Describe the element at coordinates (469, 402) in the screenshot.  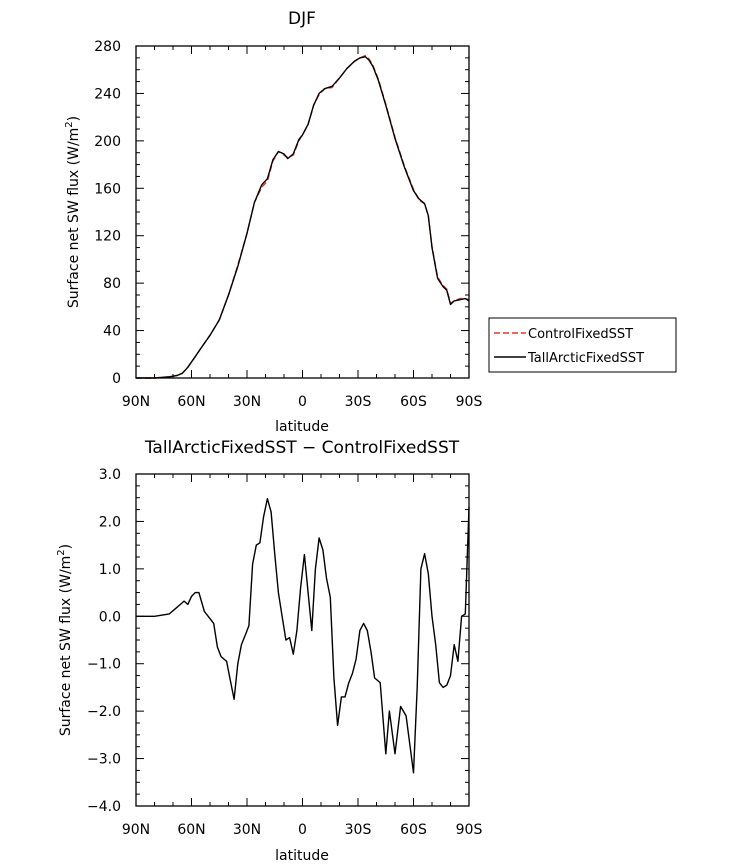
I see `top-x-tick-label: 90S` at that location.